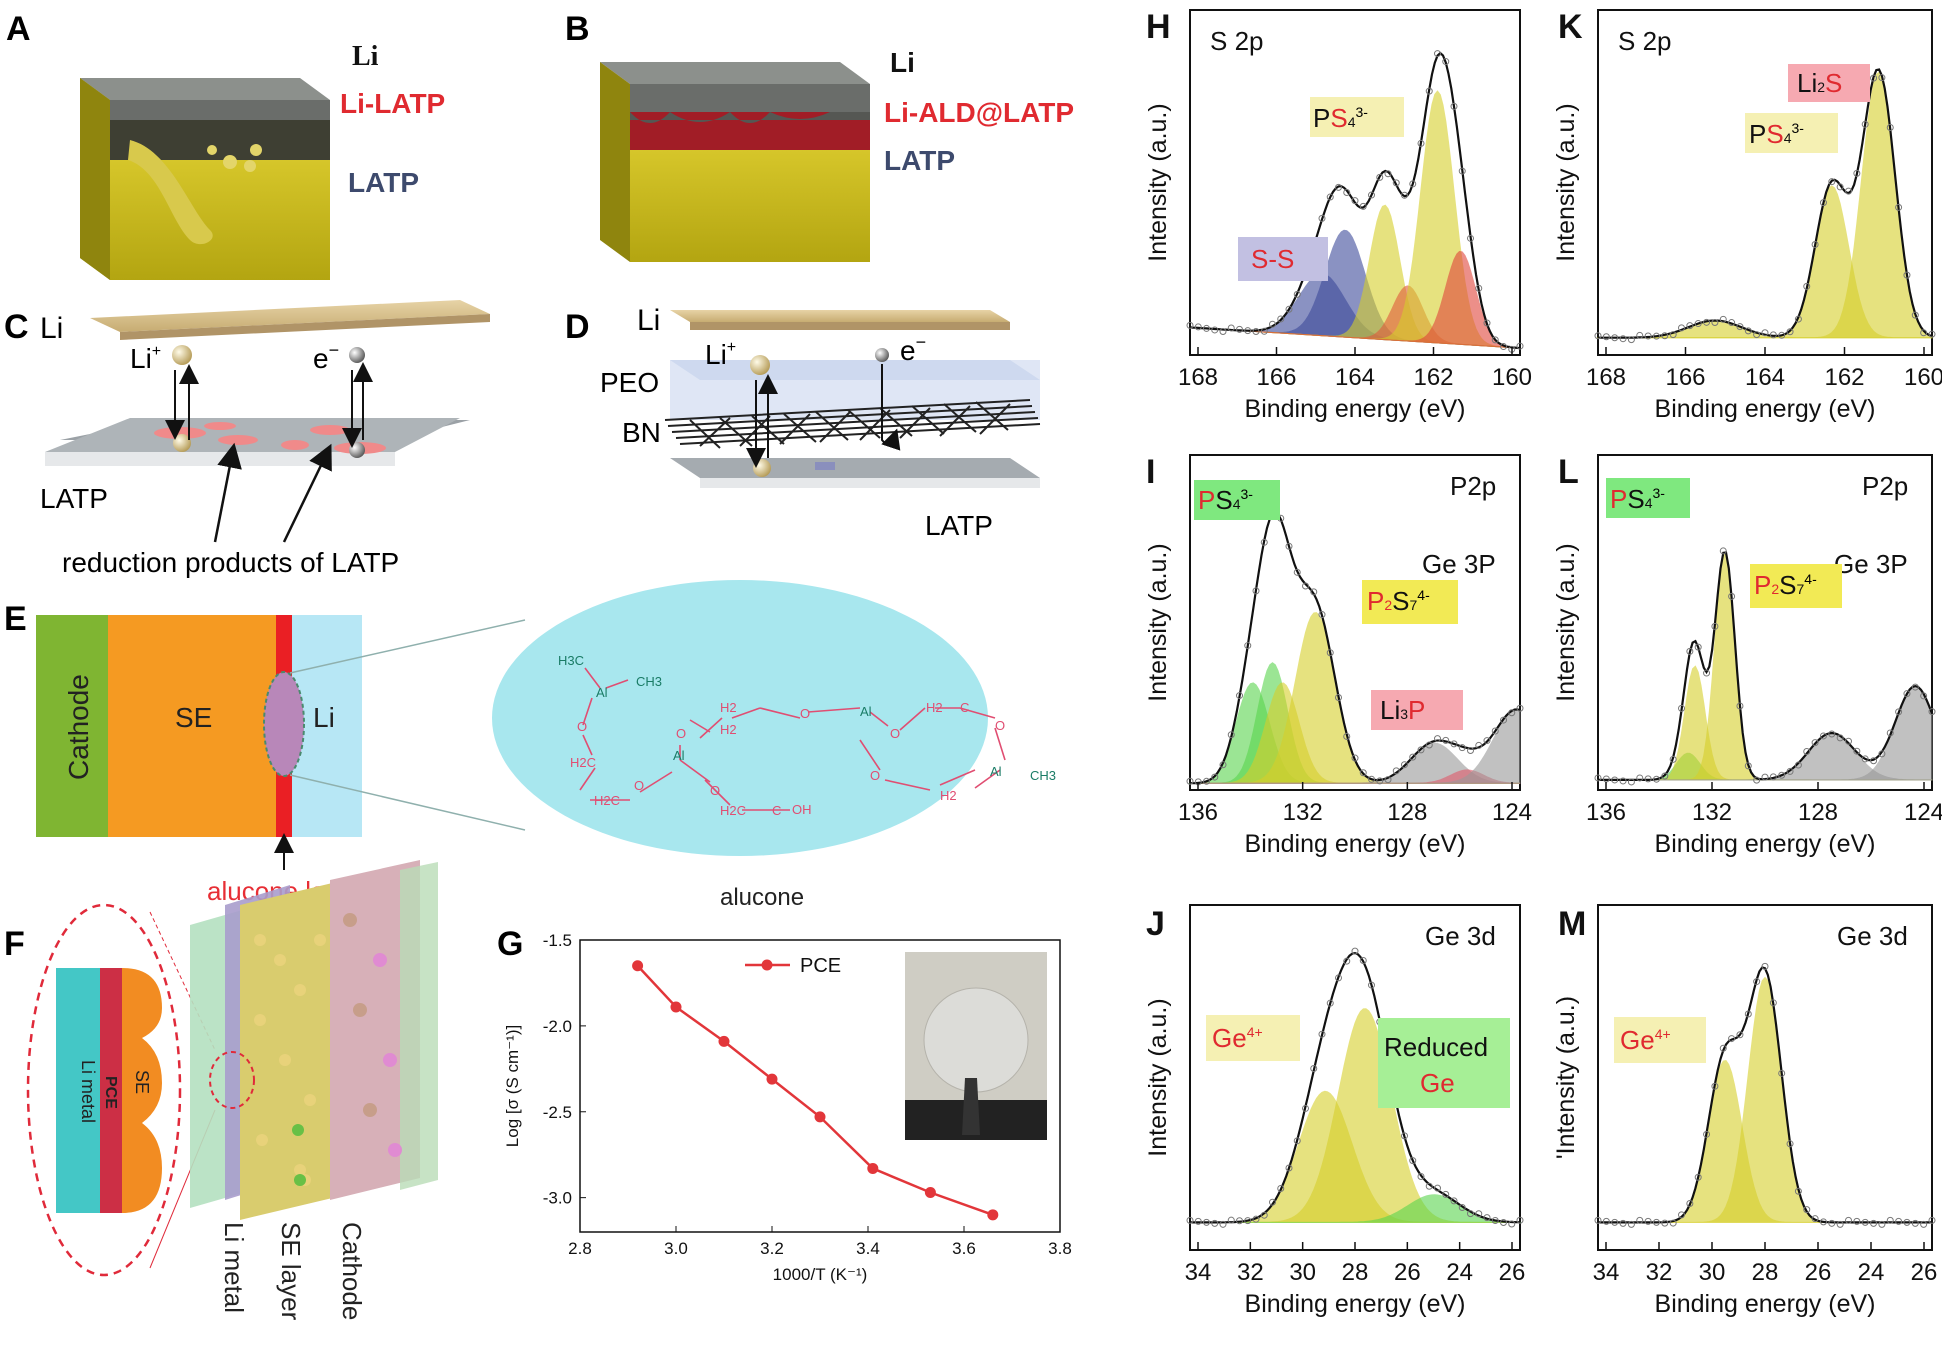 The height and width of the screenshot is (1353, 1942). Describe the element at coordinates (641, 432) in the screenshot. I see `bn-label: BN` at that location.